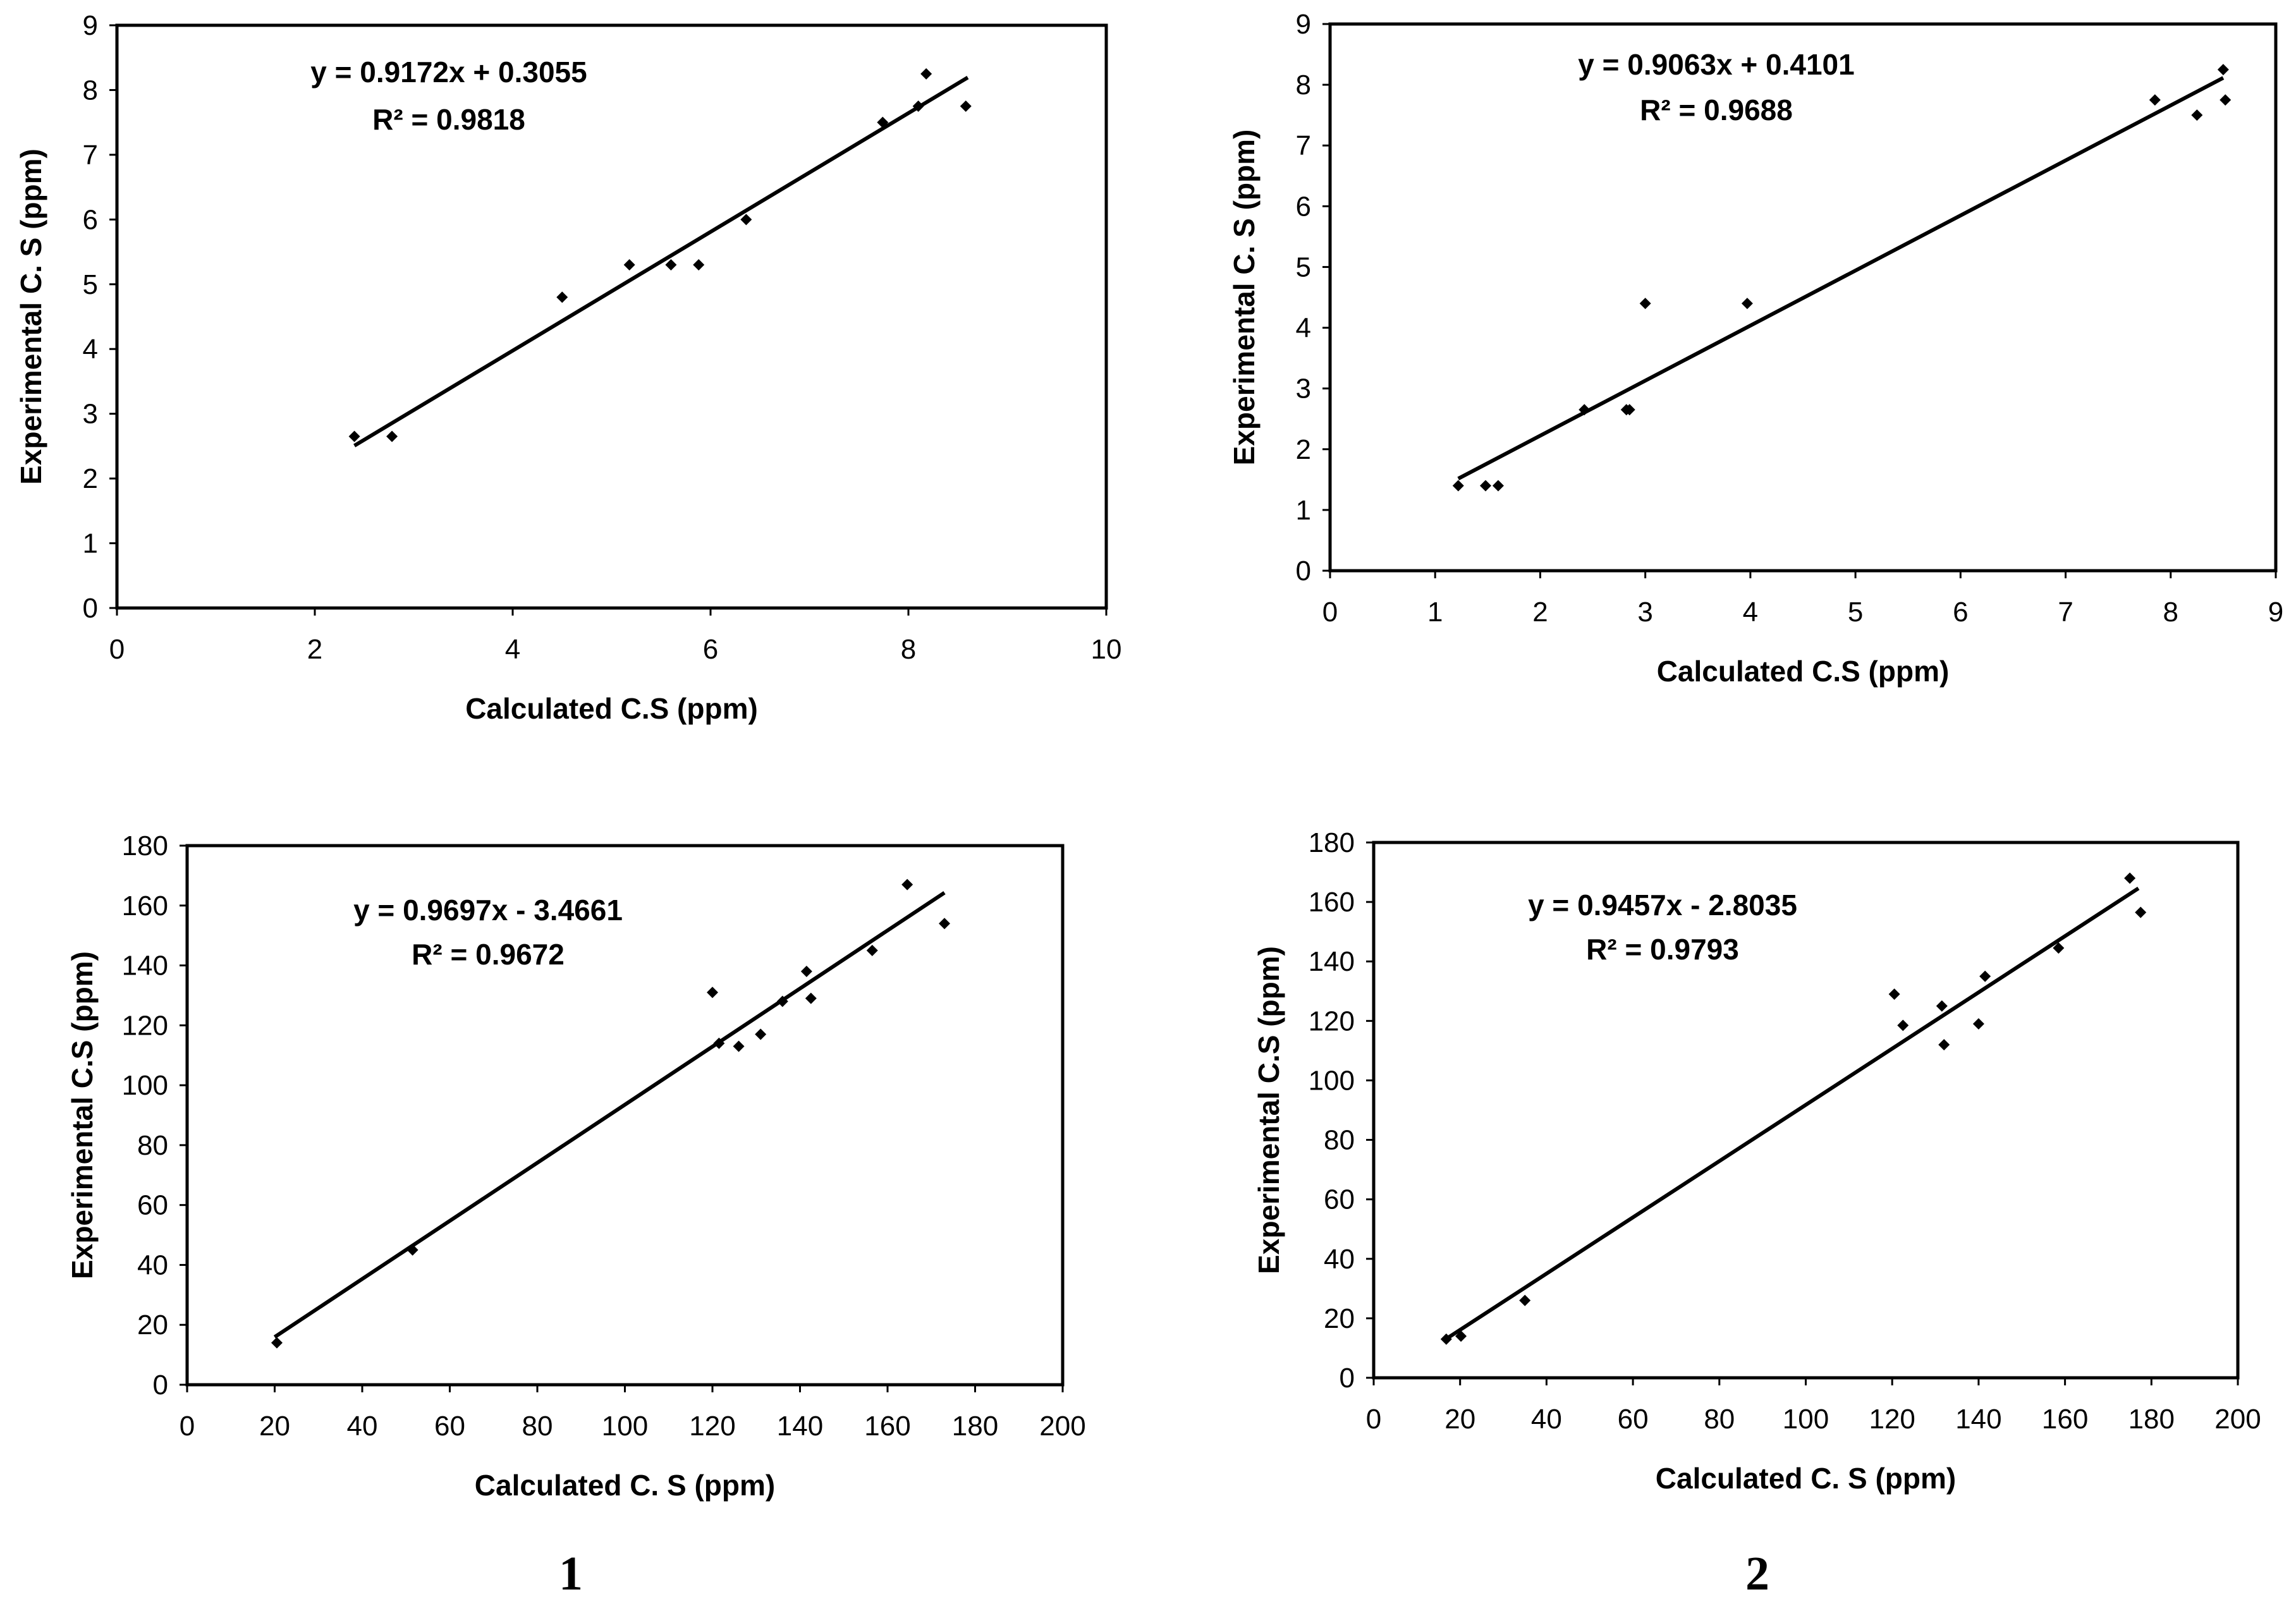  Describe the element at coordinates (152, 1264) in the screenshot. I see `y-tick-label: 40` at that location.